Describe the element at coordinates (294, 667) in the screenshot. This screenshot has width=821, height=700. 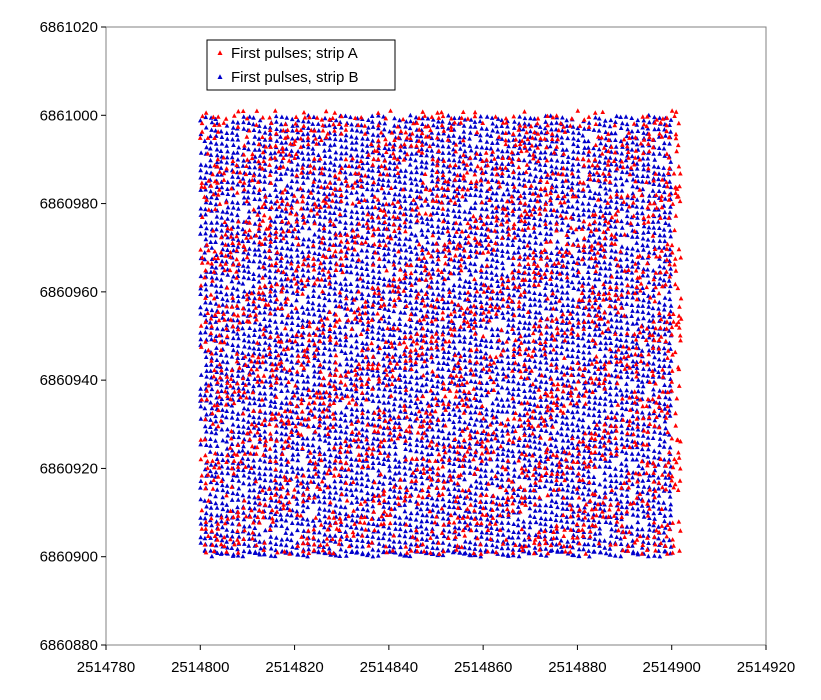
I see `x-tick-label: 2514820` at that location.